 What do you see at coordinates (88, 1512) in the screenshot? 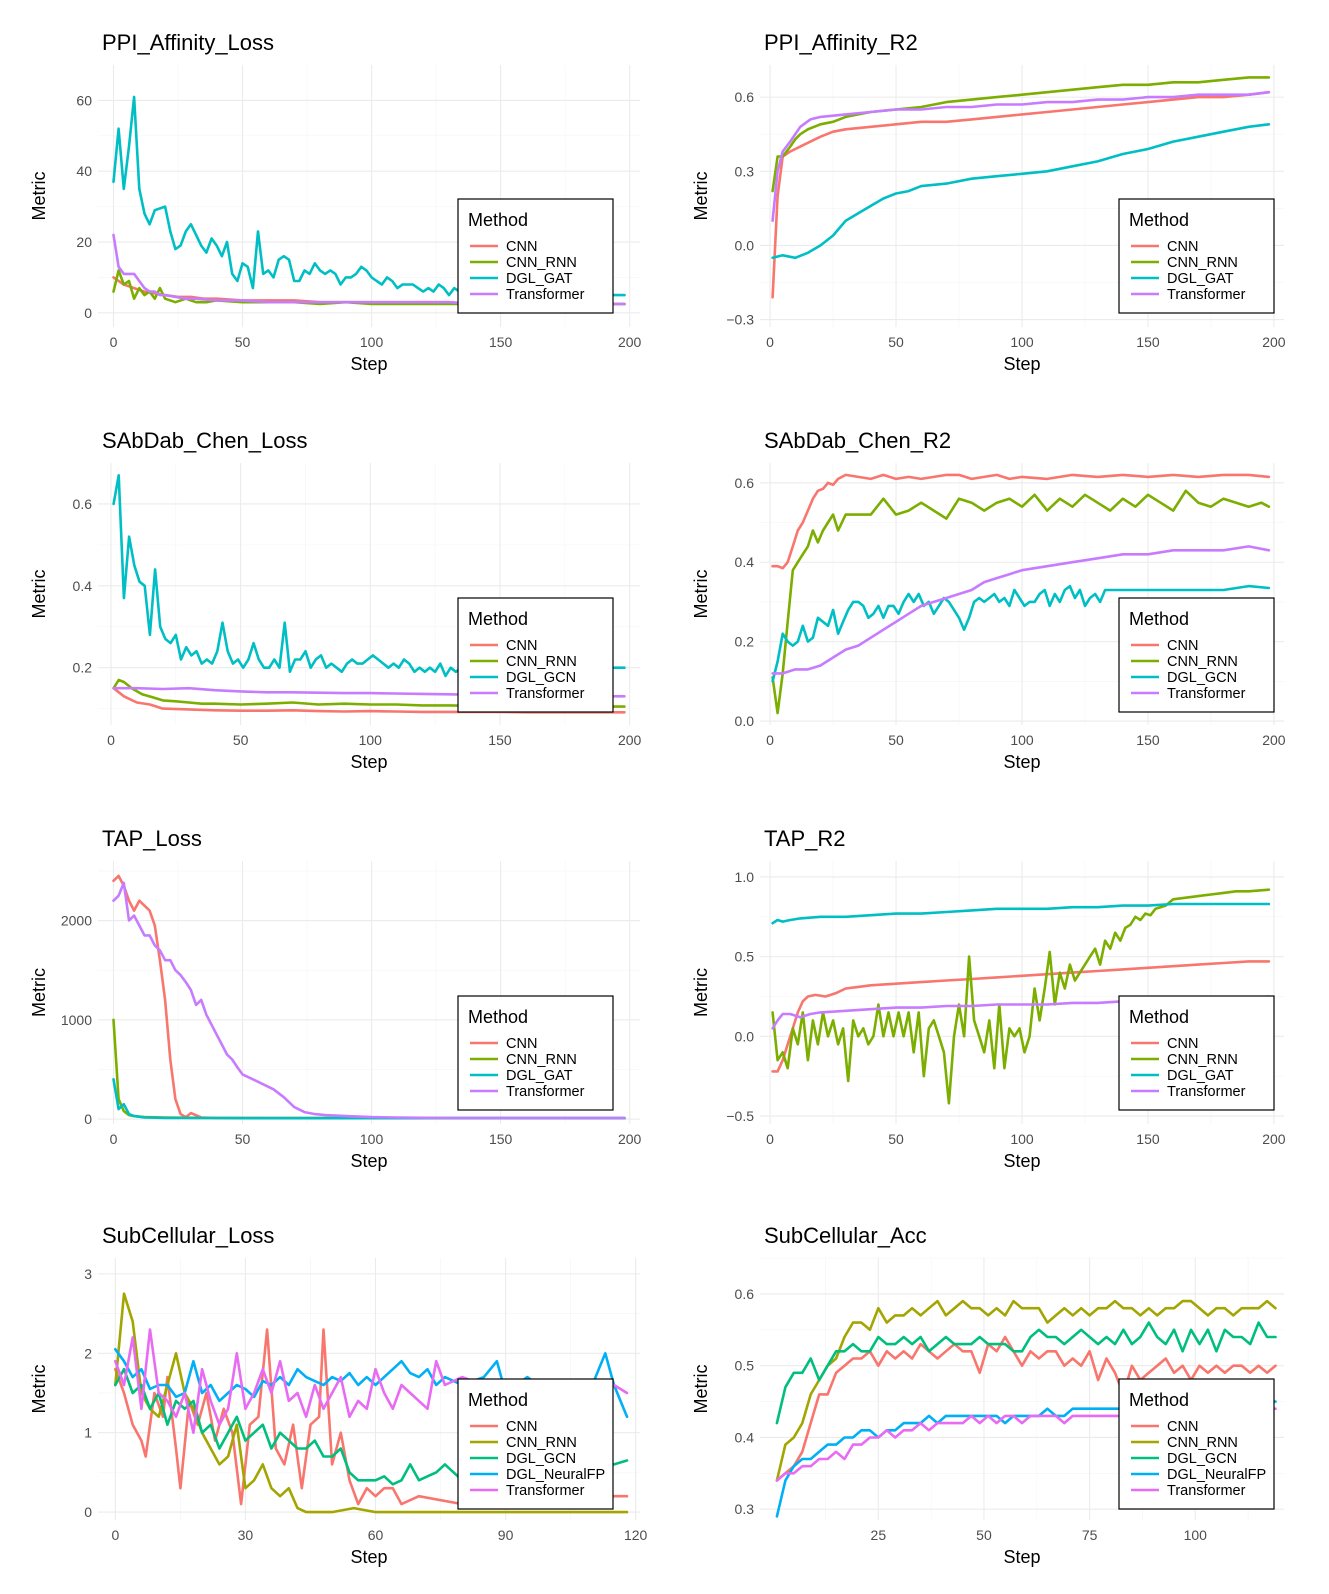
I see `y-tick-label: 0` at bounding box center [88, 1512].